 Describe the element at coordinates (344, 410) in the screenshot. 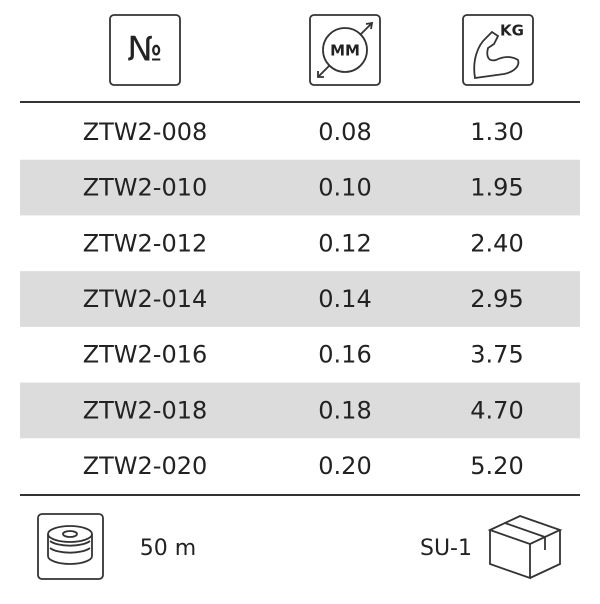

I see `table-cell: 0.18` at that location.